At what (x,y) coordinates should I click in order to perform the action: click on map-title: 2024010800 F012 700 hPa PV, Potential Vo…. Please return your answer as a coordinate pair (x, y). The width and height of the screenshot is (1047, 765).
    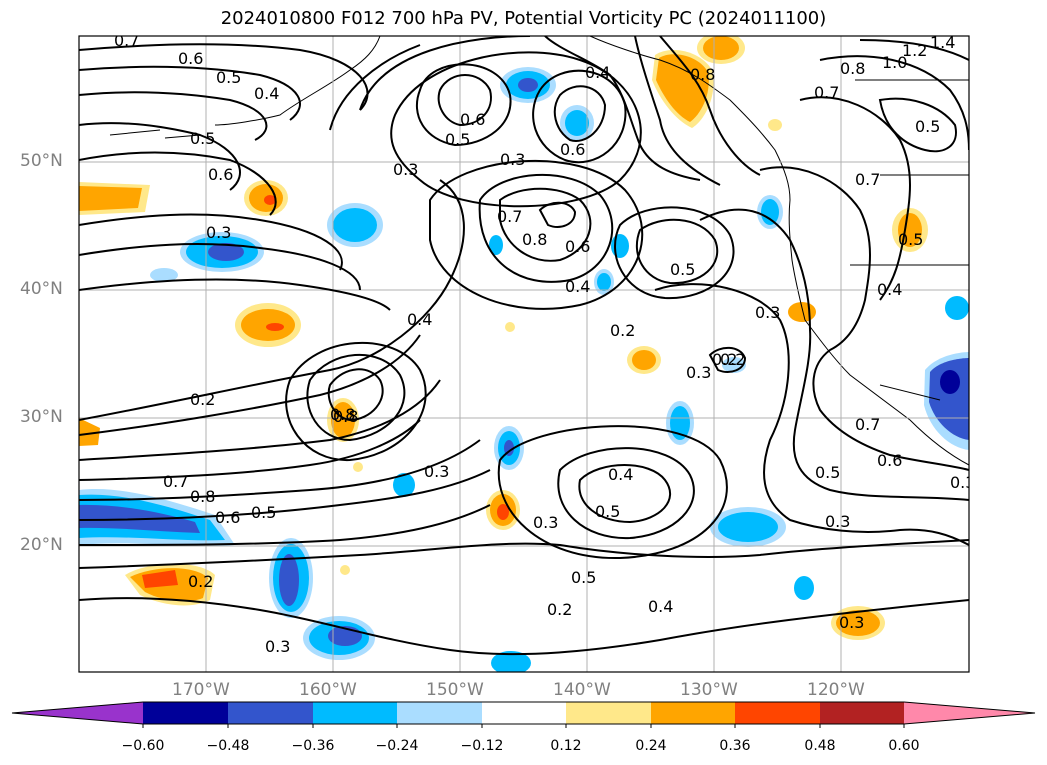
    Looking at the image, I should click on (523, 18).